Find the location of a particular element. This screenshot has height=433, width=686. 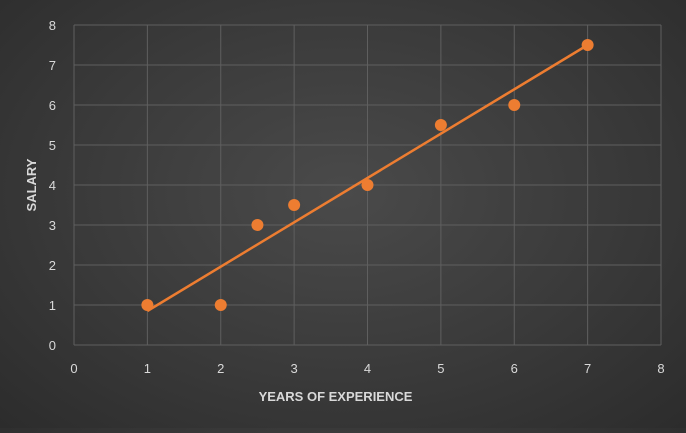

y-axis-title: SALARY is located at coordinates (31, 184).